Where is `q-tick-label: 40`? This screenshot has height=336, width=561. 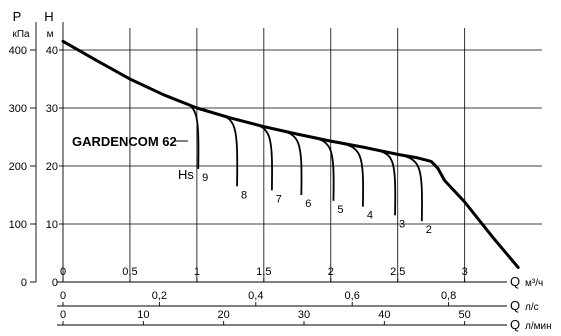 q-tick-label: 40 is located at coordinates (384, 315).